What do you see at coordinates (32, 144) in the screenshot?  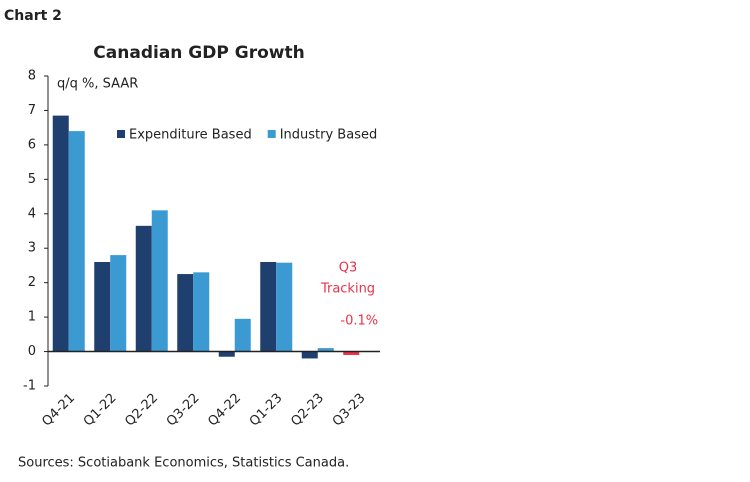 I see `y-tick-label: 6` at bounding box center [32, 144].